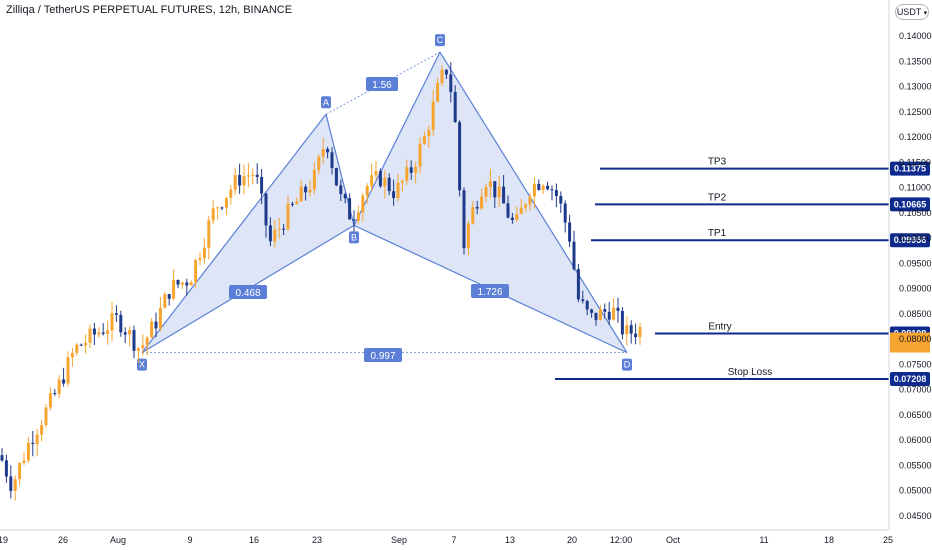 This screenshot has height=550, width=932. I want to click on point-label-b: B, so click(354, 237).